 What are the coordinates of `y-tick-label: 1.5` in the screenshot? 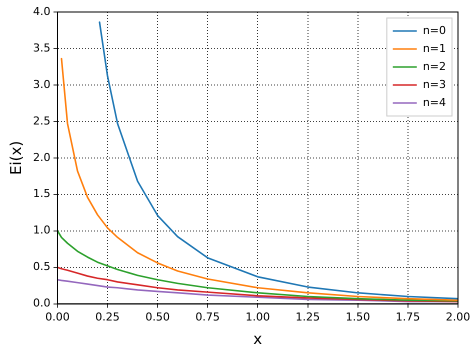 It's located at (41, 193).